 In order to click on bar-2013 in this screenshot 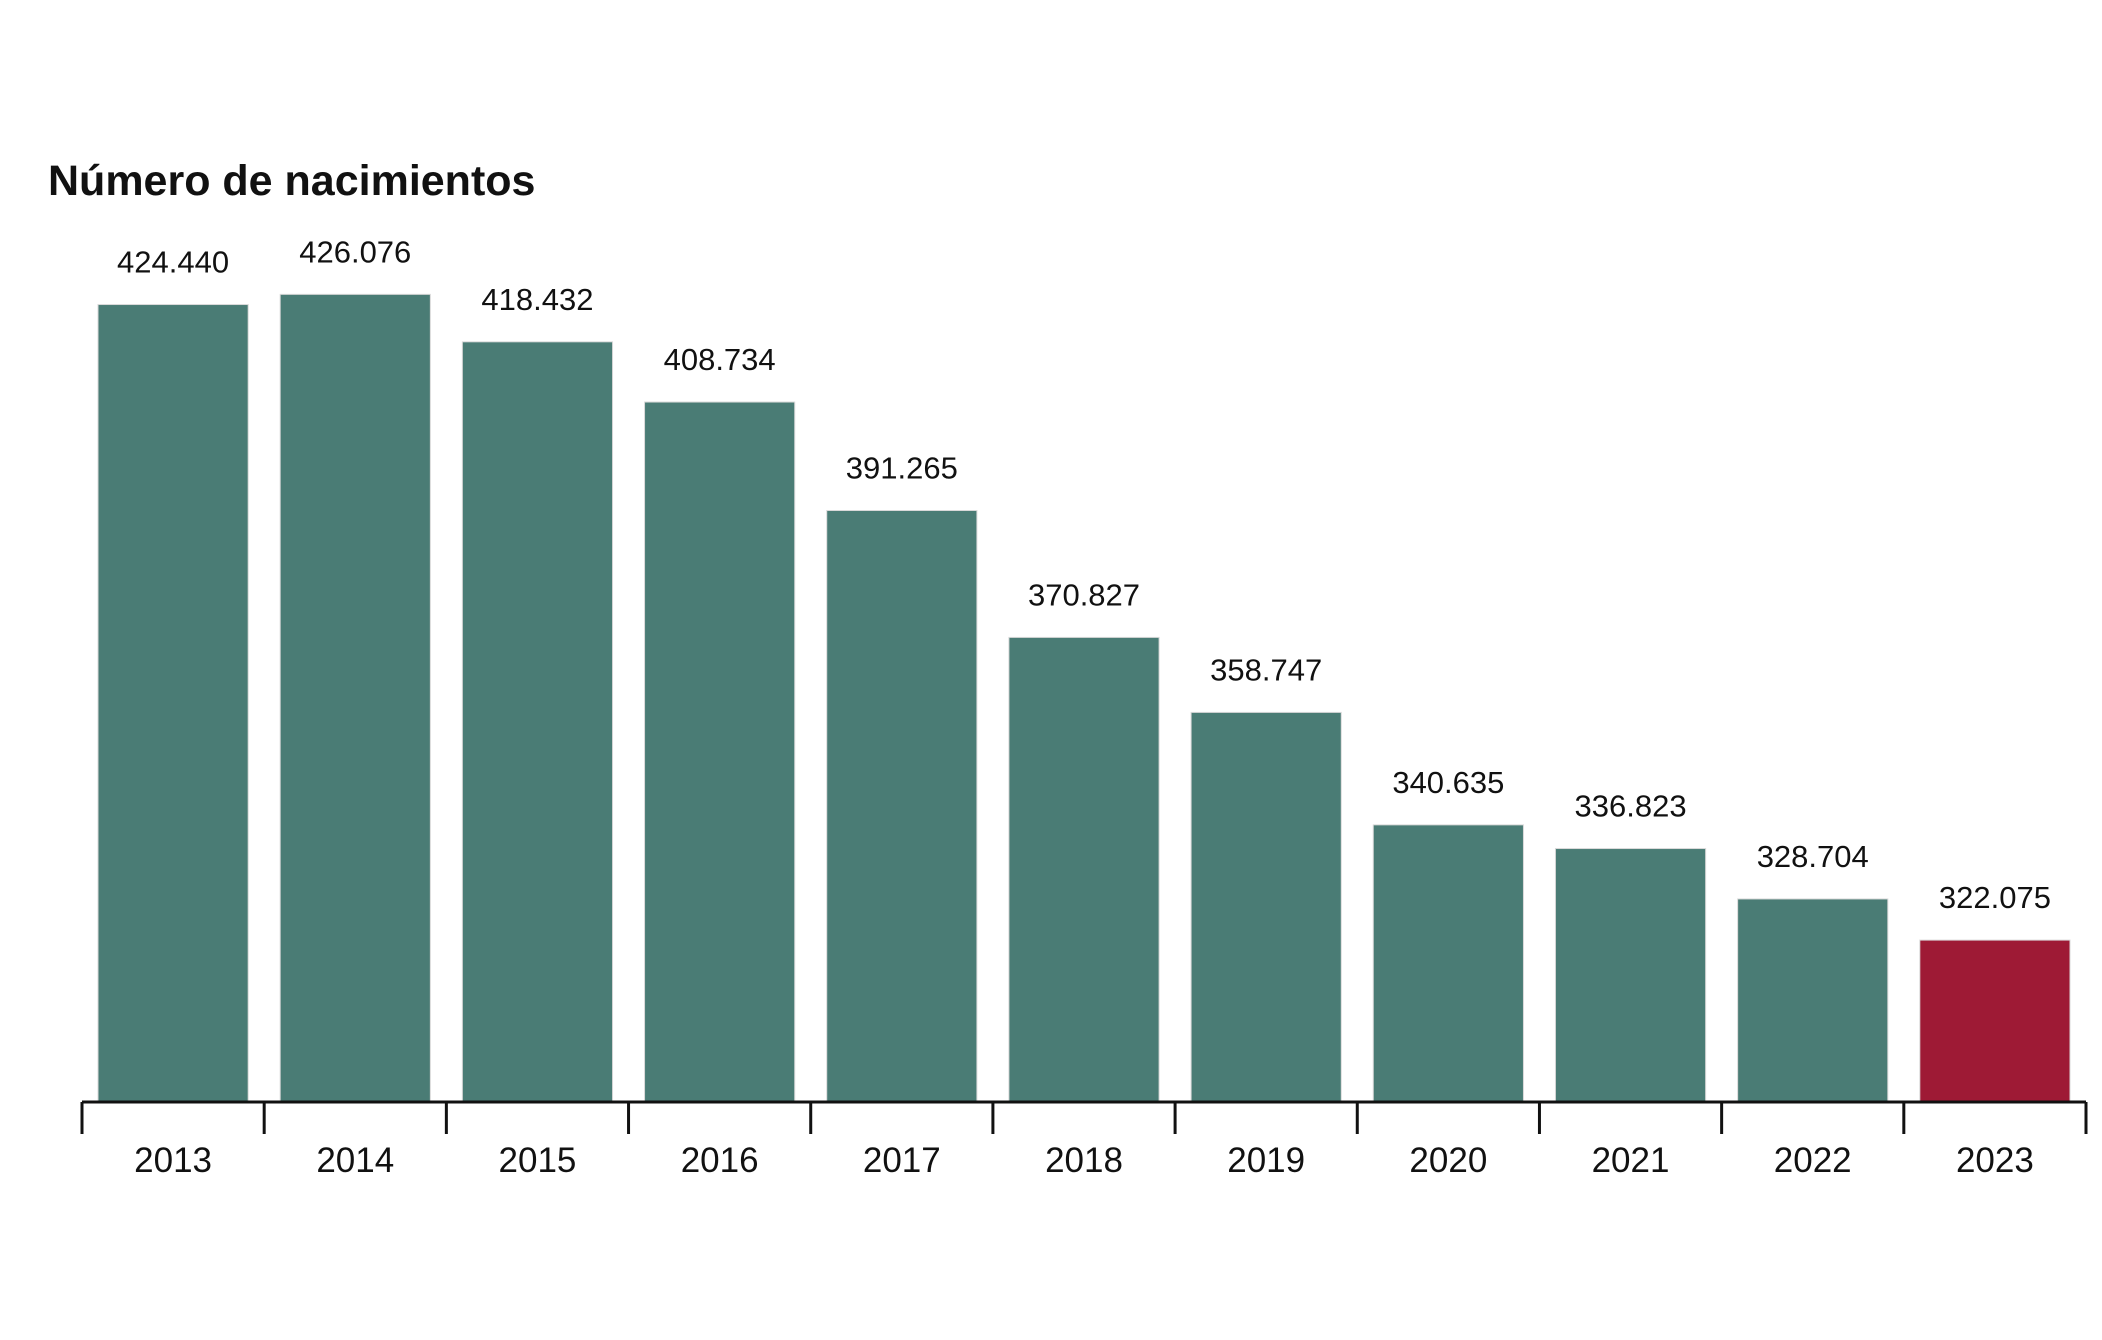, I will do `click(173, 703)`.